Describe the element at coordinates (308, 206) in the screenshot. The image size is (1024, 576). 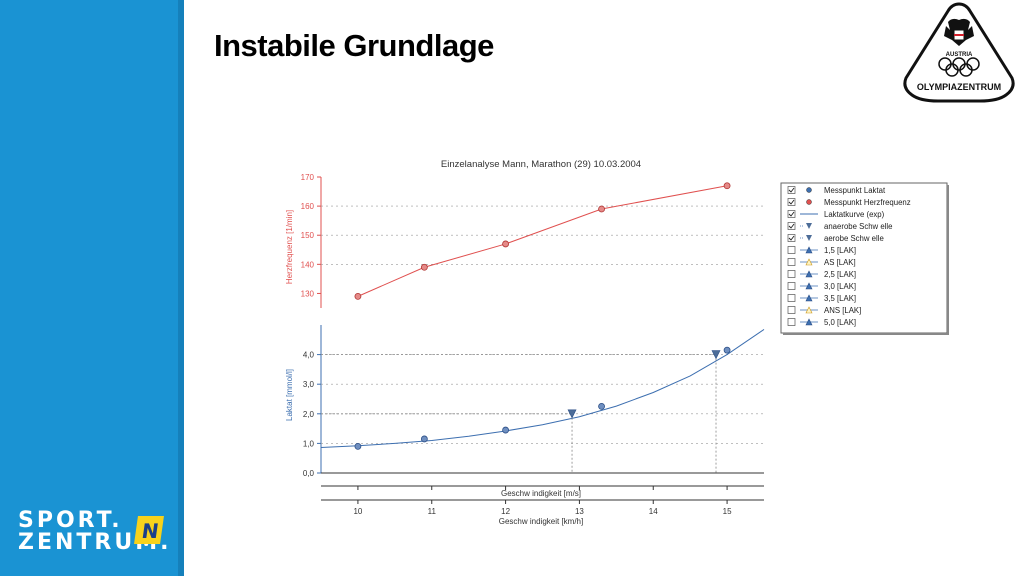
I see `hr-tick-label: 160` at that location.